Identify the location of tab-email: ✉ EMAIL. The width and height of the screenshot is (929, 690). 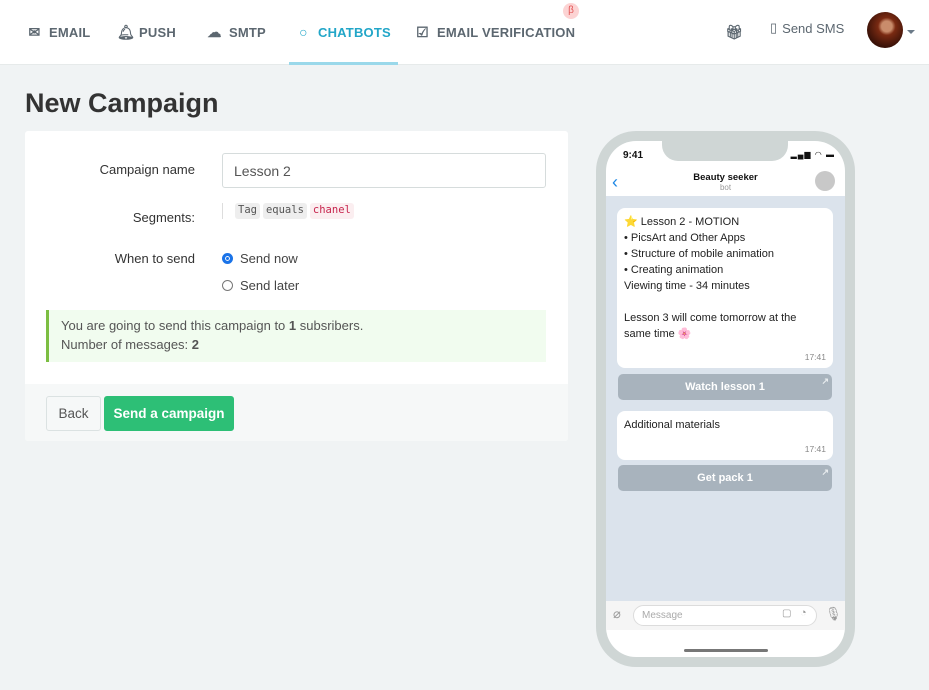
(59, 32).